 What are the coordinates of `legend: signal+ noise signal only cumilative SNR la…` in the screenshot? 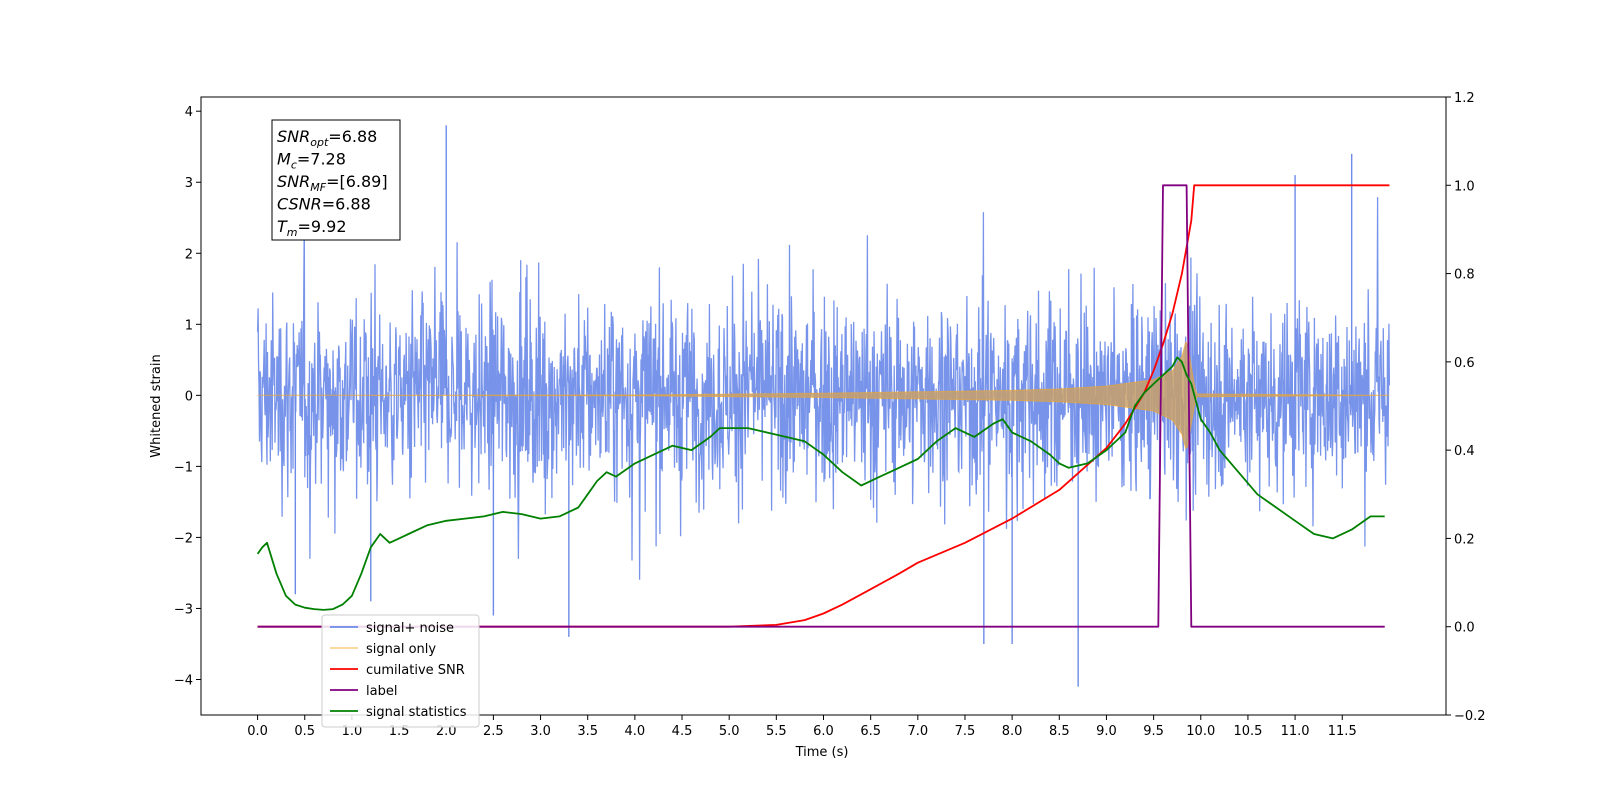 It's located at (400, 671).